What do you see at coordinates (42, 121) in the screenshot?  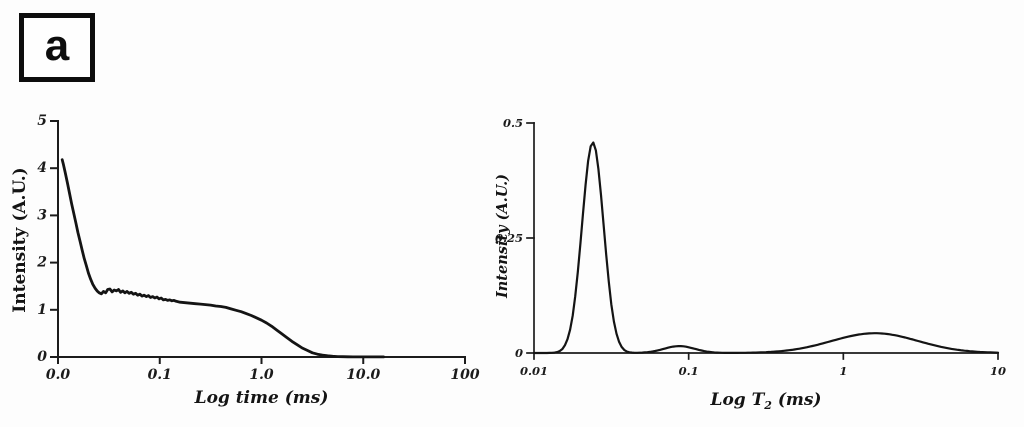 I see `y-tick-label: 5` at bounding box center [42, 121].